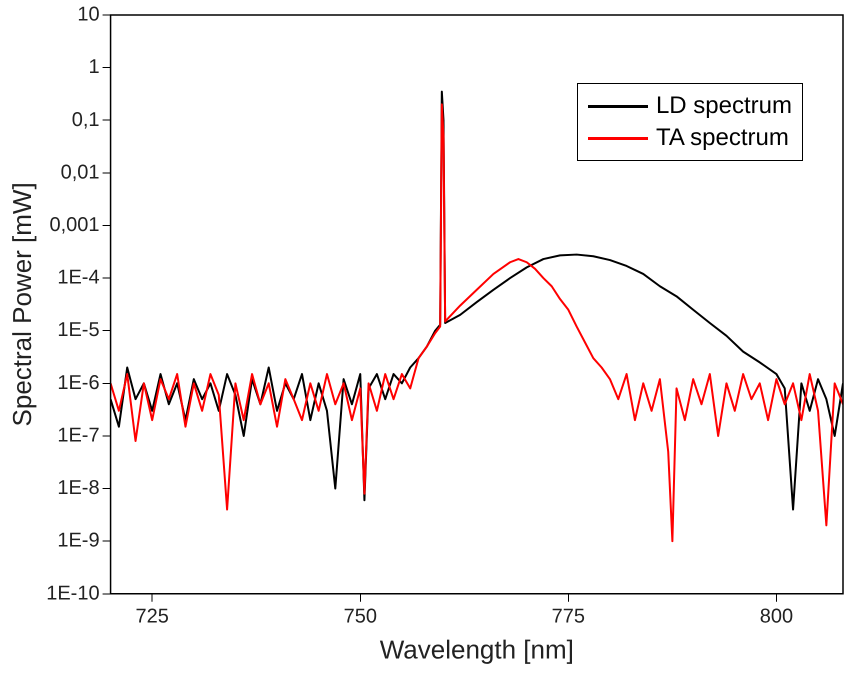 This screenshot has width=845, height=675. I want to click on y-tick-label: 0,01, so click(80, 172).